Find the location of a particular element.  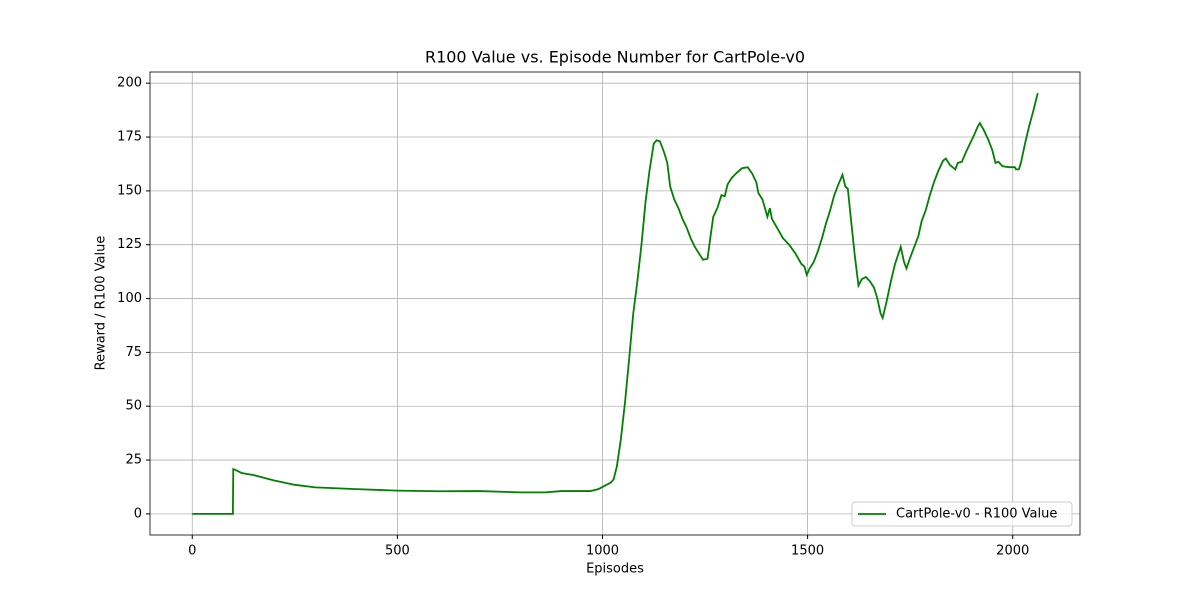

y-tick-label: 175 is located at coordinates (129, 137).